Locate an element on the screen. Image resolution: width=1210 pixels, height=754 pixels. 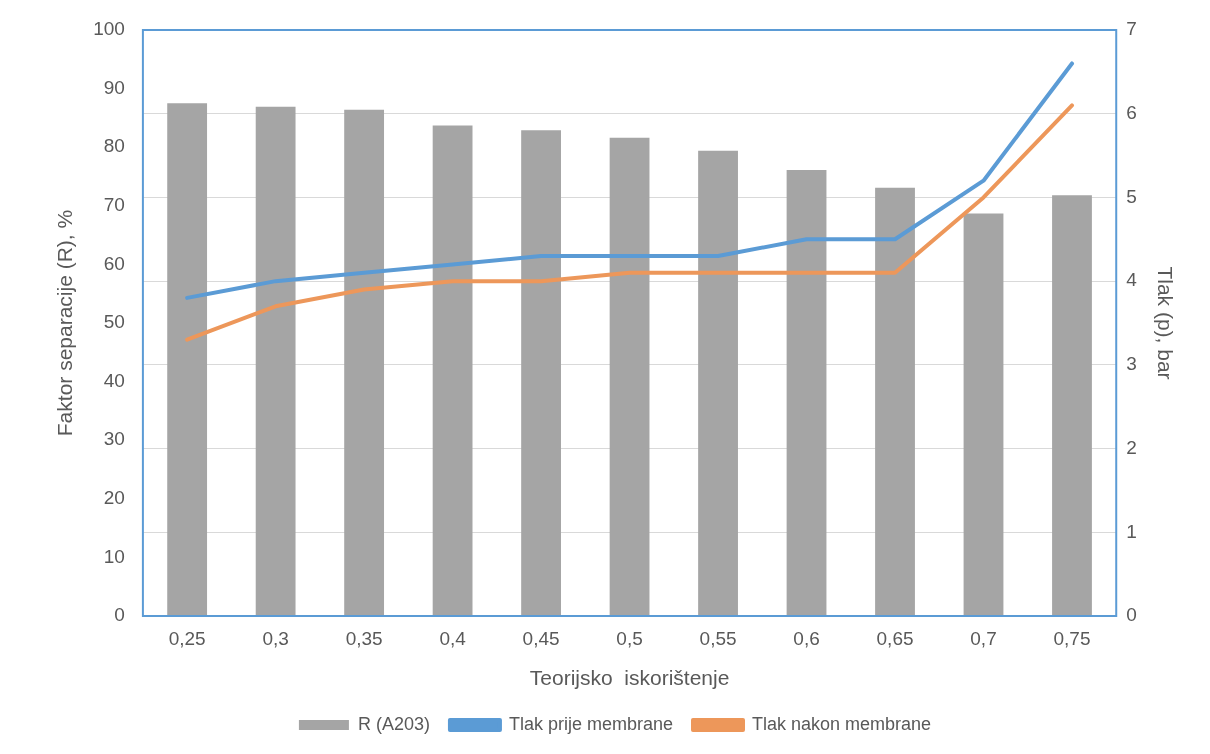
y2-tick-label: 3 is located at coordinates (1131, 364).